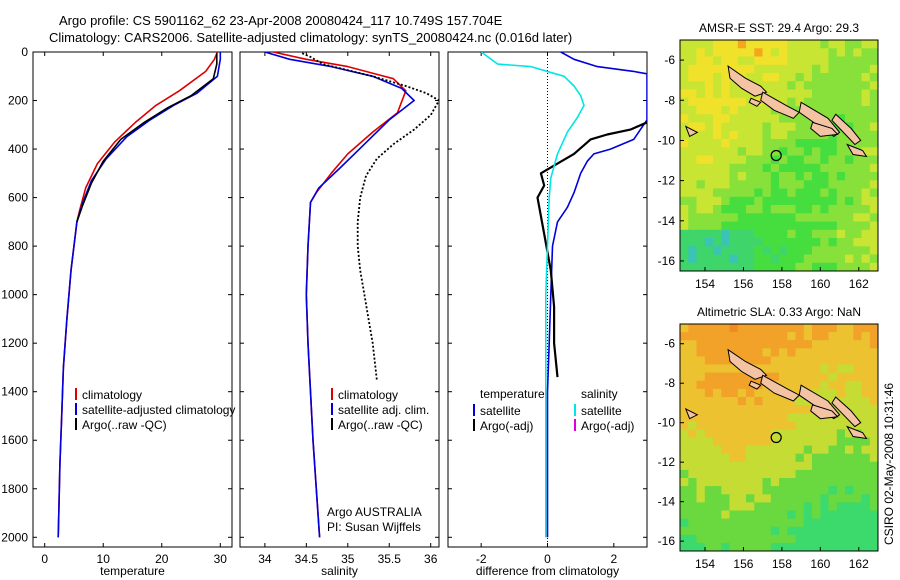 This screenshot has width=900, height=580. What do you see at coordinates (599, 394) in the screenshot?
I see `difference-legend-group-title: salinity` at bounding box center [599, 394].